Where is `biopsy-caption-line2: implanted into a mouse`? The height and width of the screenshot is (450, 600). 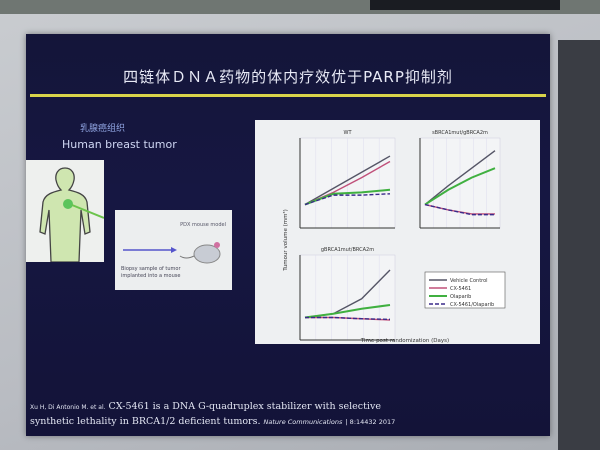 biopsy-caption-line2: implanted into a mouse is located at coordinates (151, 276).